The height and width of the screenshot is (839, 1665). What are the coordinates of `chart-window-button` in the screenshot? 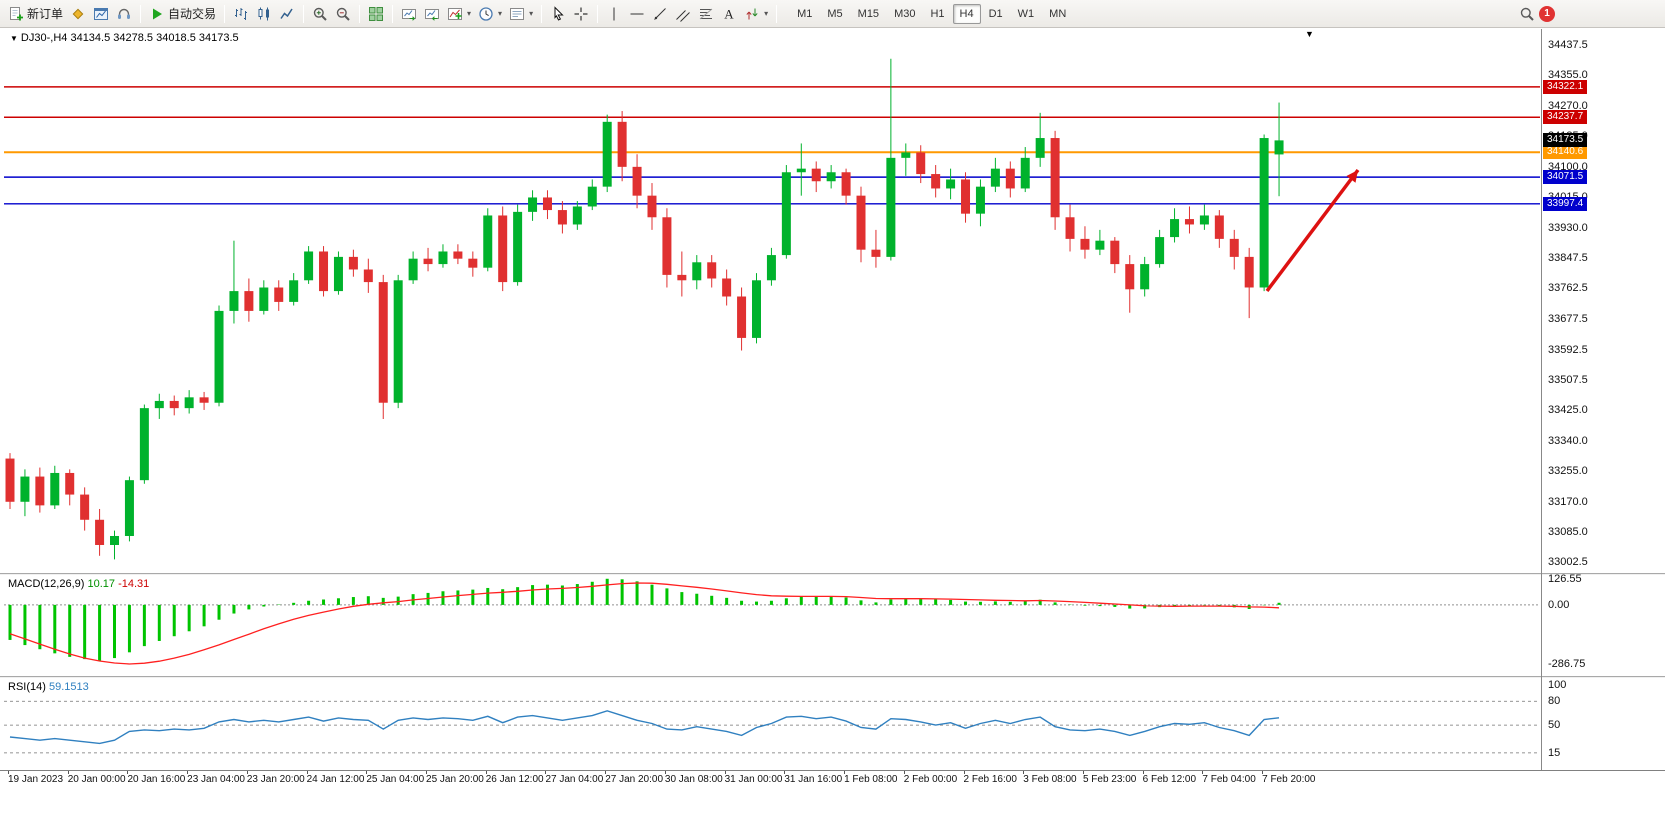 It's located at (101, 14).